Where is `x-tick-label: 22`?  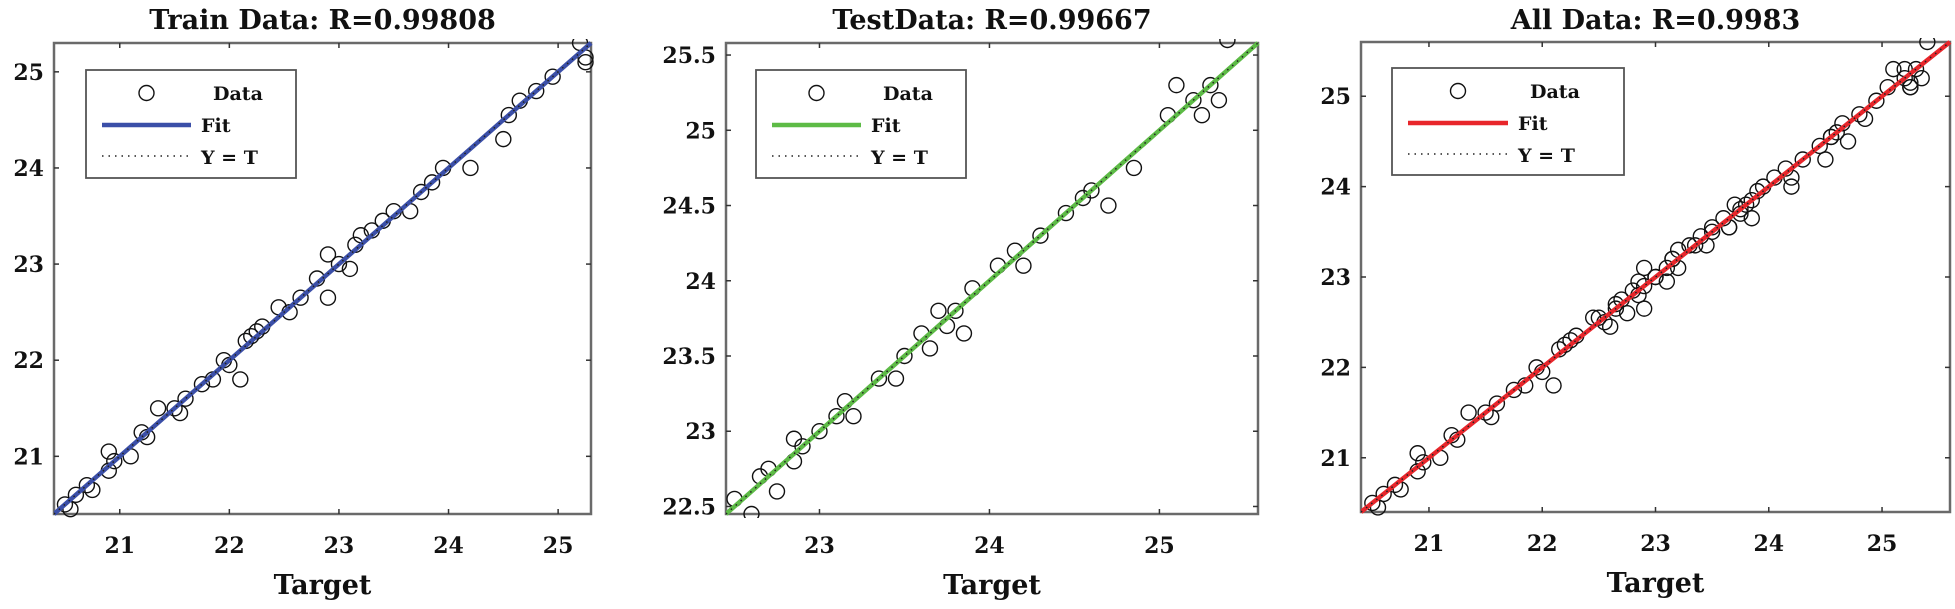 x-tick-label: 22 is located at coordinates (1542, 544).